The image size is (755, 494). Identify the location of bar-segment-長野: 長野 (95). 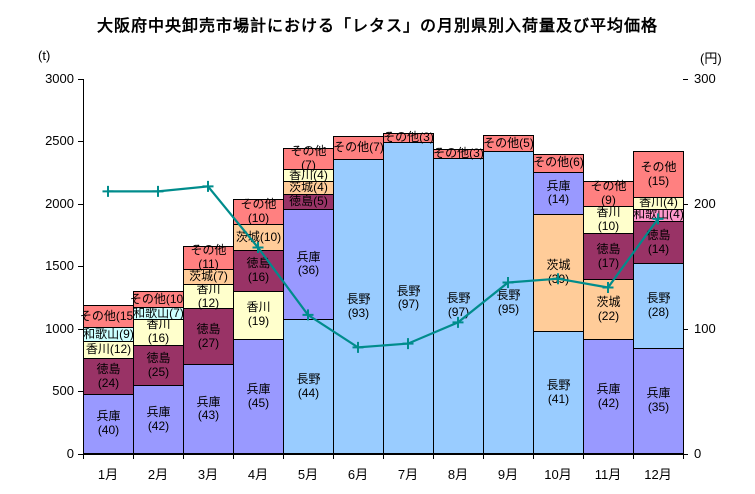
(508, 303).